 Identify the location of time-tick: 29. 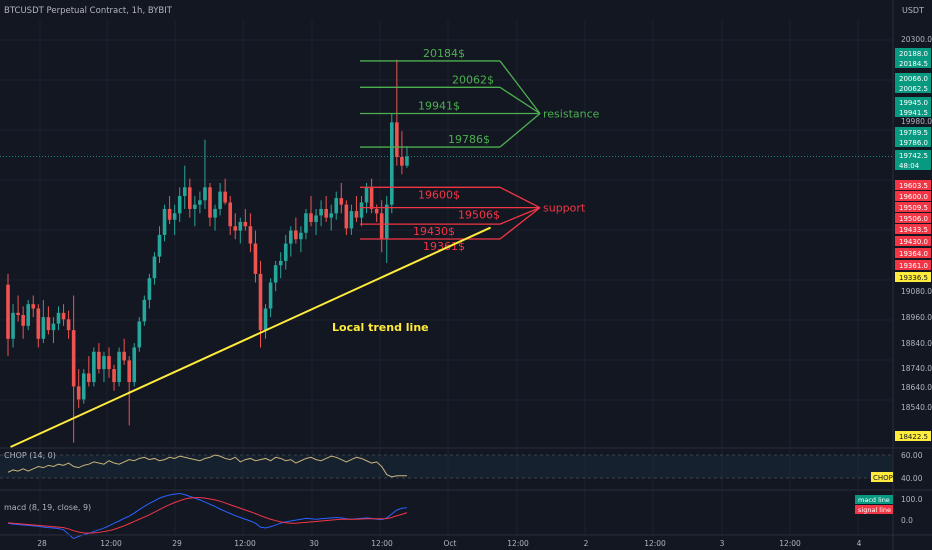
(177, 543).